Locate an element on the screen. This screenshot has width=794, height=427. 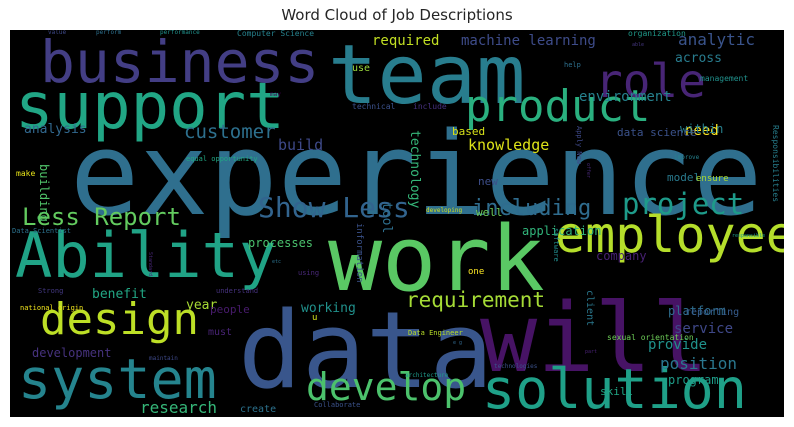
word-client: client is located at coordinates (589, 308).